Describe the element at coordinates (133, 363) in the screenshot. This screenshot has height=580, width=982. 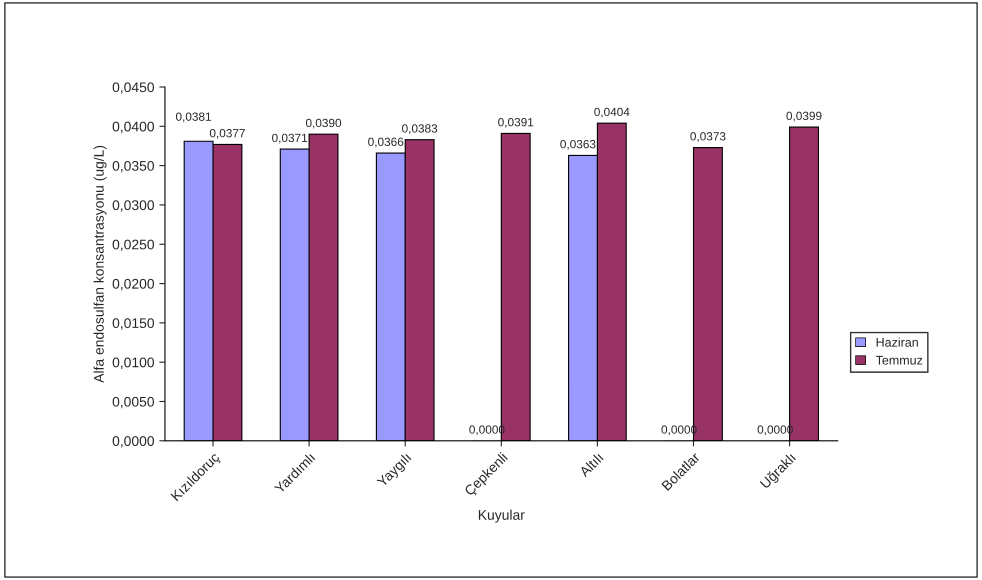
I see `y-tick-label: 0,0100` at that location.